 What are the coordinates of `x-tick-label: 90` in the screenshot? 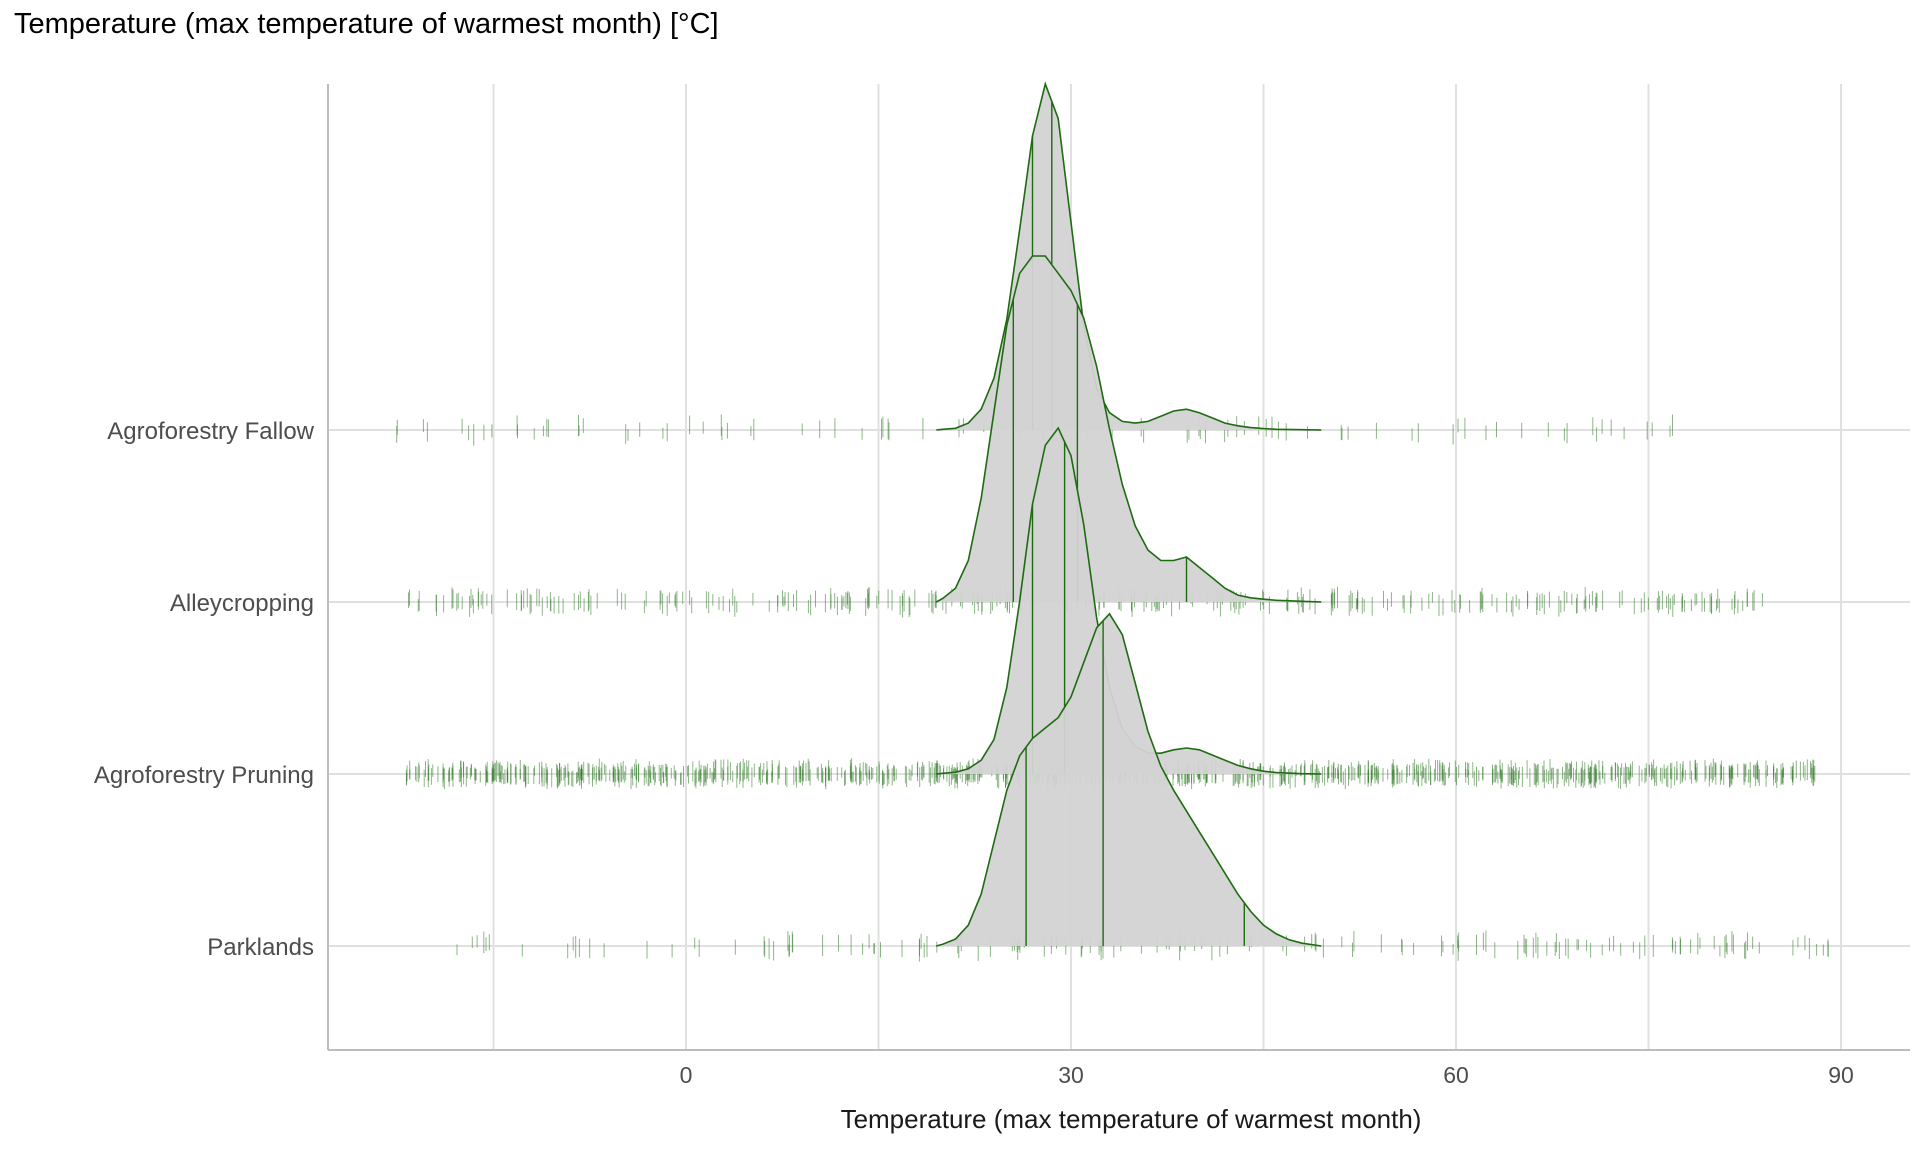 It's located at (1841, 1075).